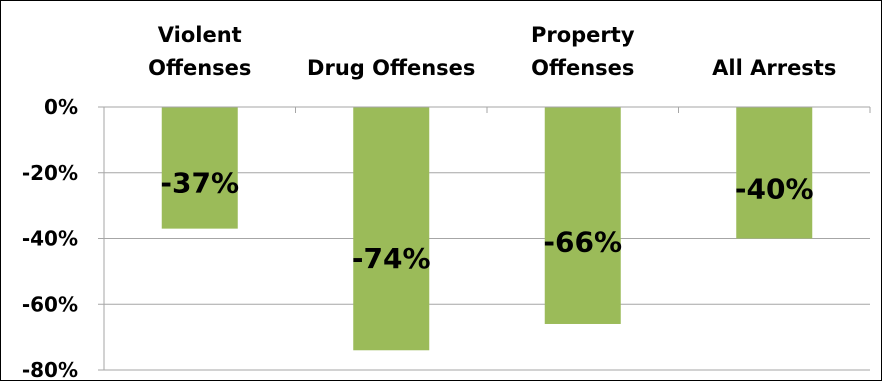 The width and height of the screenshot is (882, 381). What do you see at coordinates (50, 239) in the screenshot?
I see `y-tick-label: -40%` at bounding box center [50, 239].